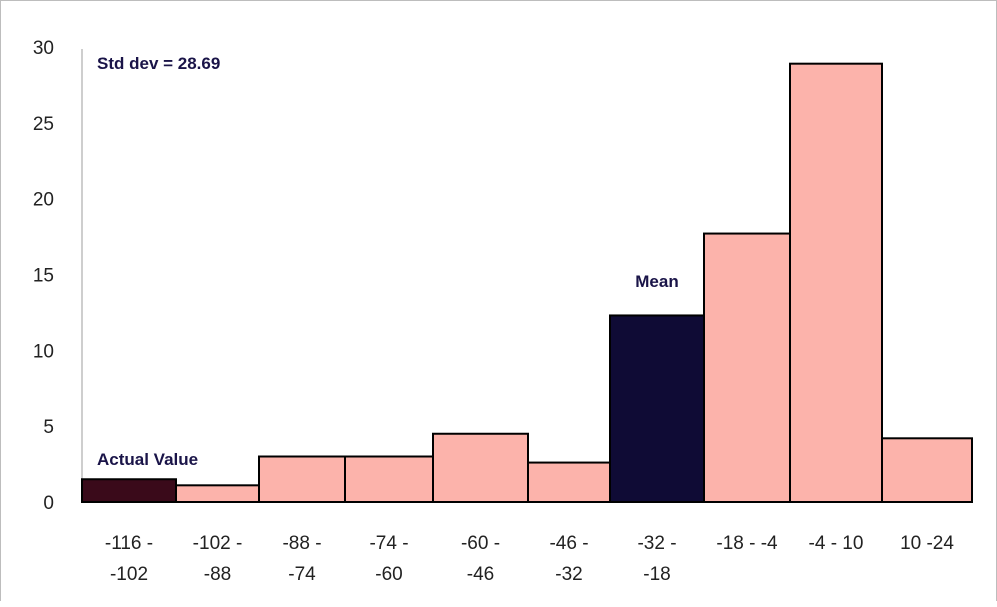  What do you see at coordinates (129, 559) in the screenshot?
I see `x-tick-label: -116 --102` at bounding box center [129, 559].